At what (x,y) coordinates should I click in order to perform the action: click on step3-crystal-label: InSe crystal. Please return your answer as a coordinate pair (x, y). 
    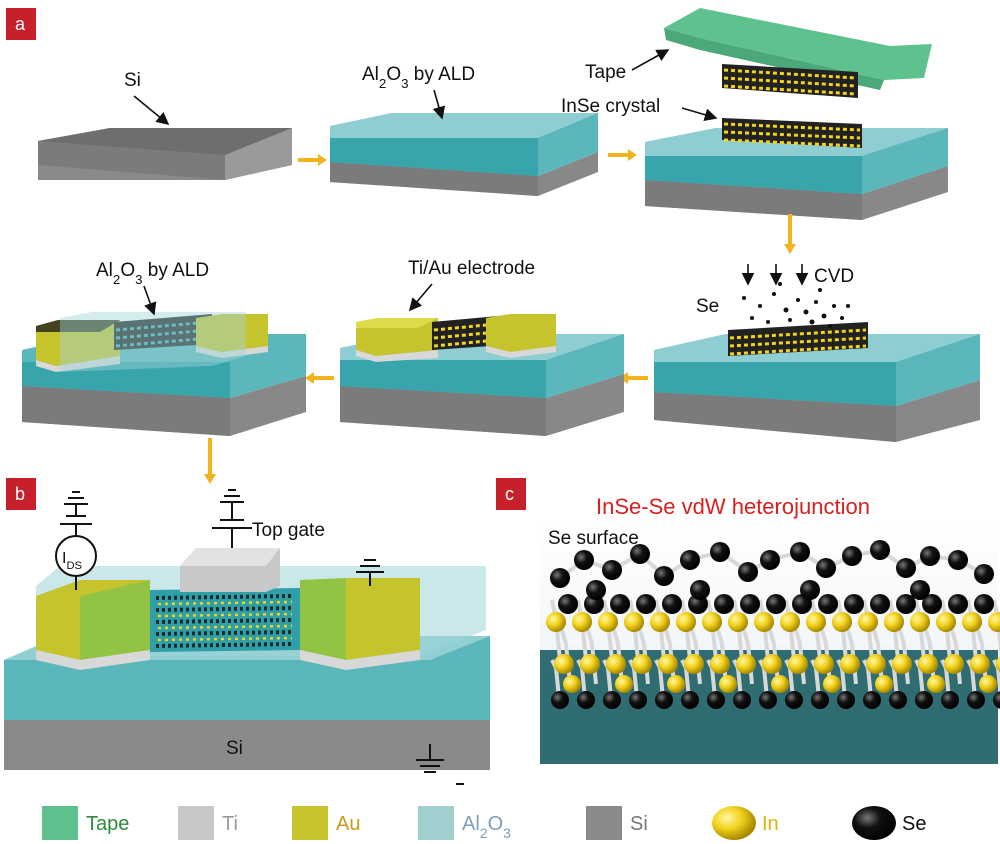
    Looking at the image, I should click on (610, 106).